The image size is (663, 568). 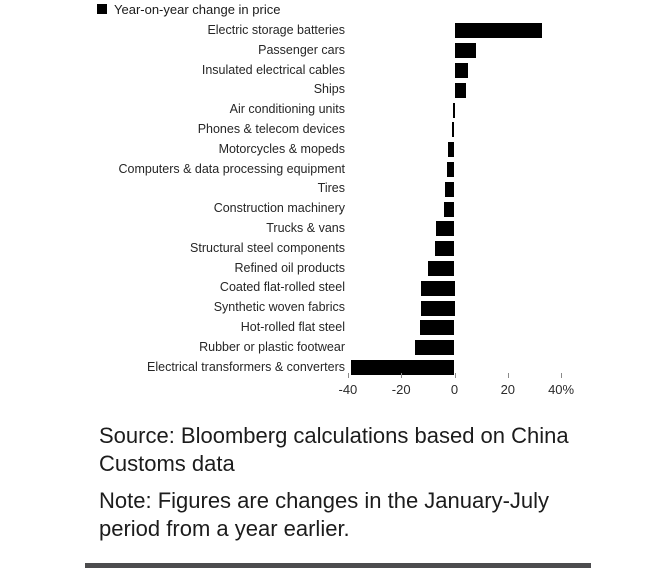 I want to click on chart-row: Structural steel components, so click(x=331, y=249).